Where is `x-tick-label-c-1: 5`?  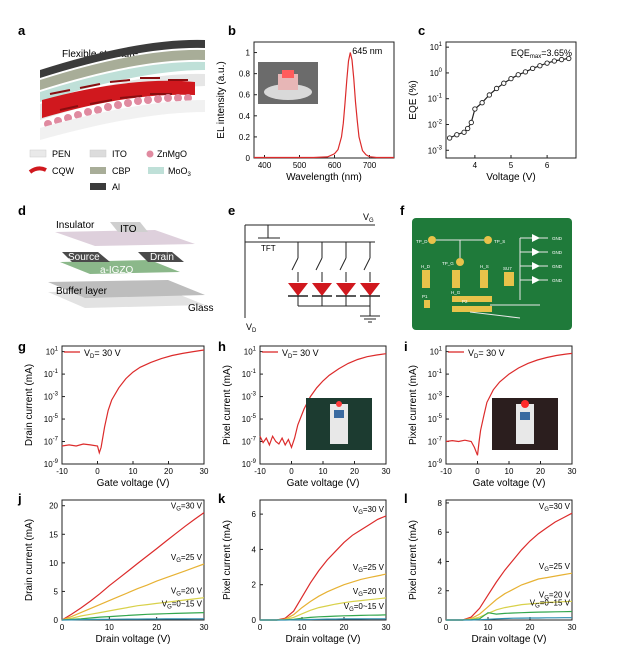 x-tick-label-c-1: 5 is located at coordinates (511, 165).